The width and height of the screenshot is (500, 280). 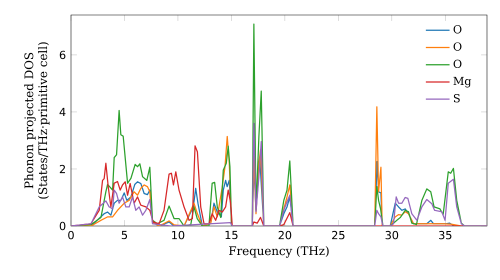 I want to click on y-tick-label: 4, so click(x=63, y=112).